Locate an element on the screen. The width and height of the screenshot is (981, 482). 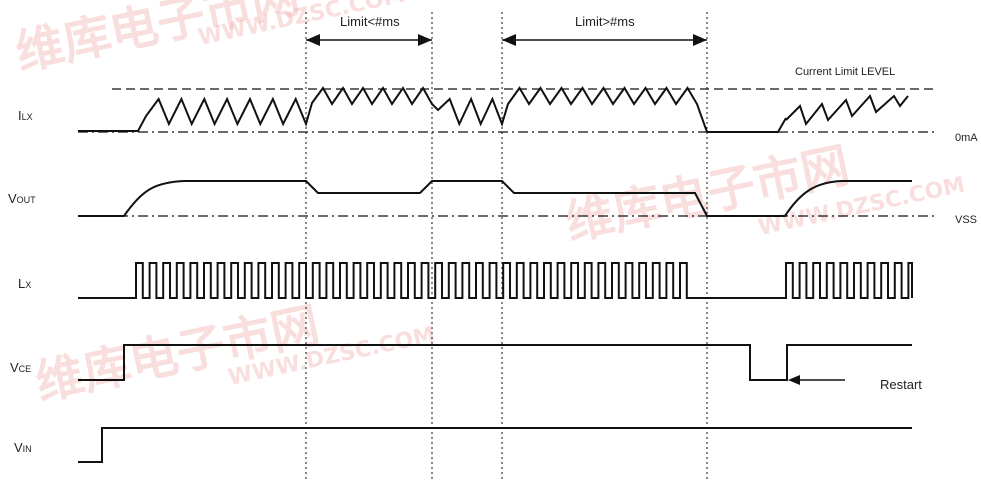
waveform-lx is located at coordinates (495, 280).